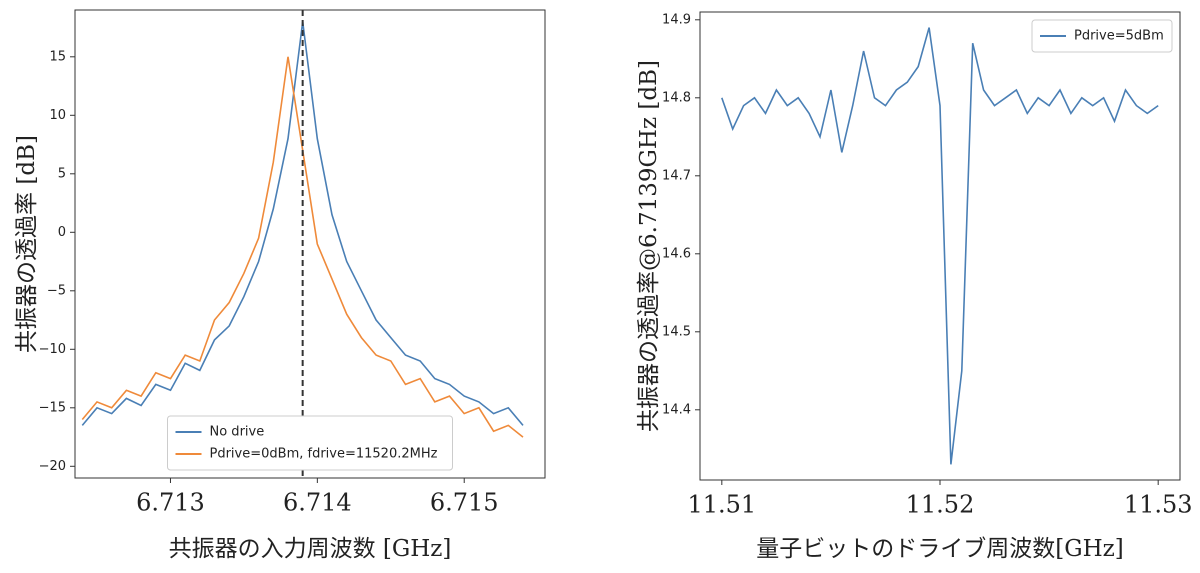 Image resolution: width=1200 pixels, height=573 pixels. I want to click on legend-label: Pdrive=0dBm, fdrive=11520.2MHz, so click(324, 454).